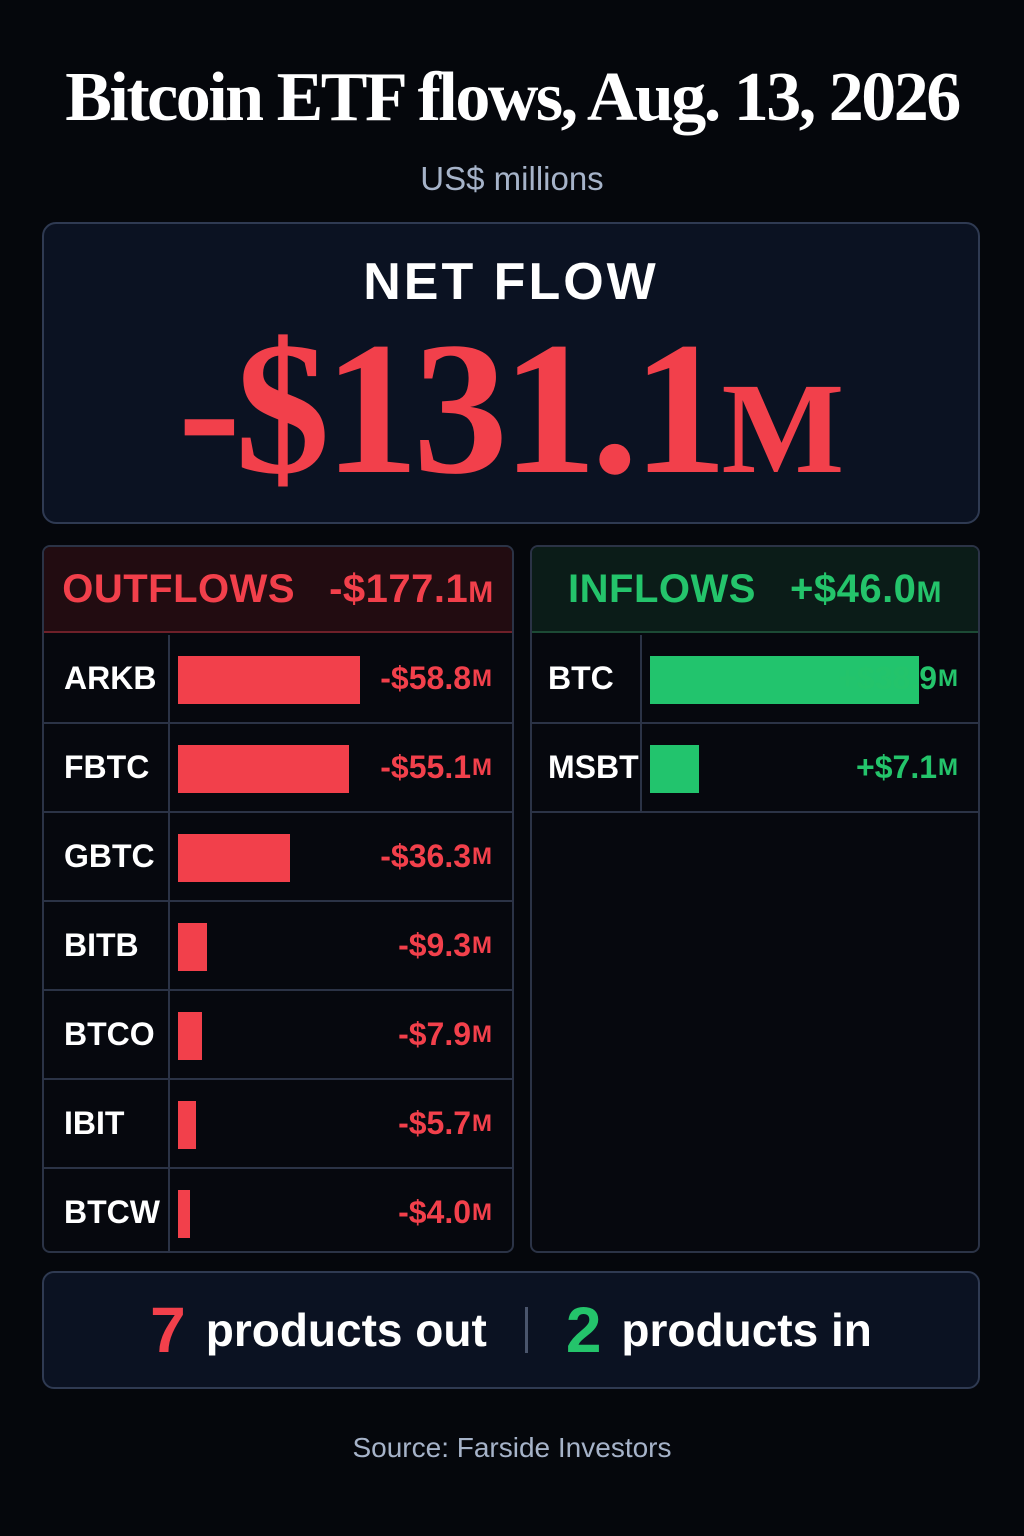  I want to click on outflow-ticker-label: BITB, so click(107, 945).